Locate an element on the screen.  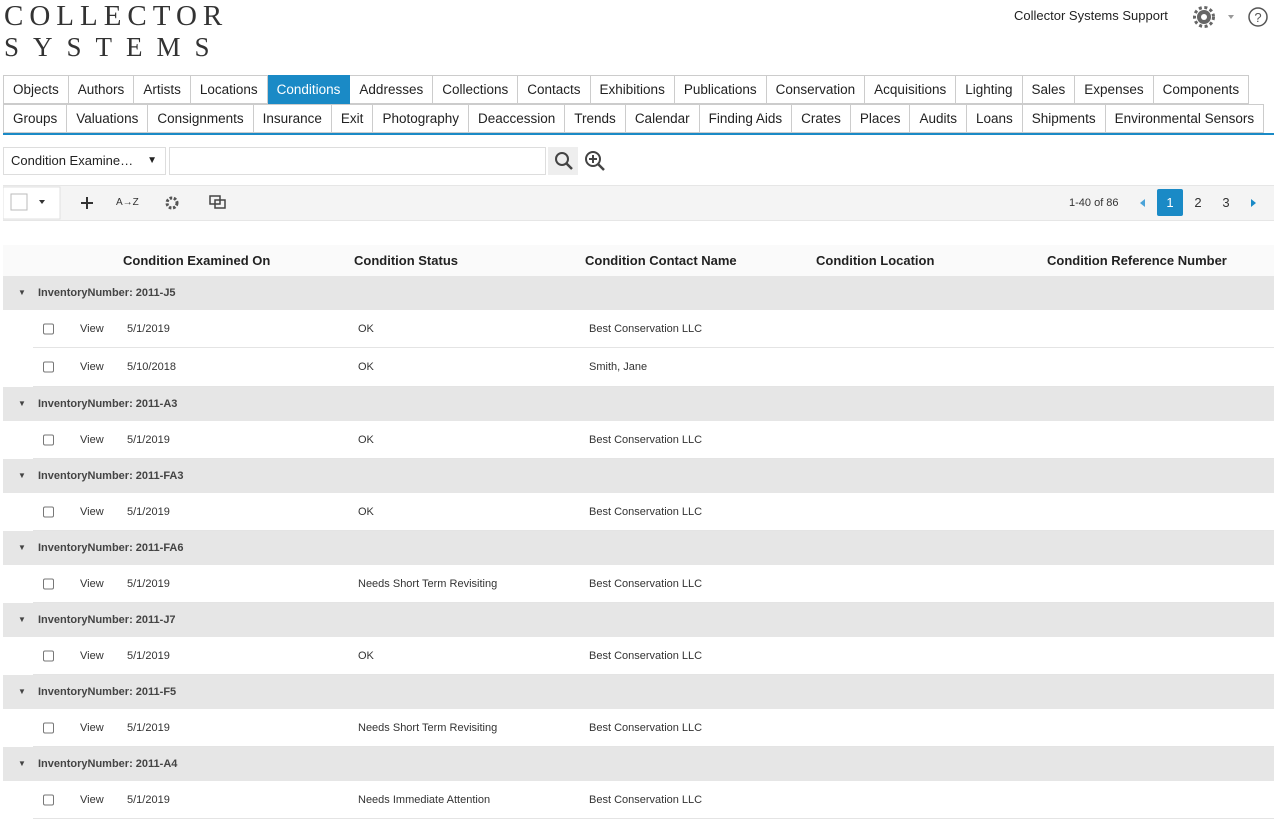
tab: Calendar is located at coordinates (662, 118).